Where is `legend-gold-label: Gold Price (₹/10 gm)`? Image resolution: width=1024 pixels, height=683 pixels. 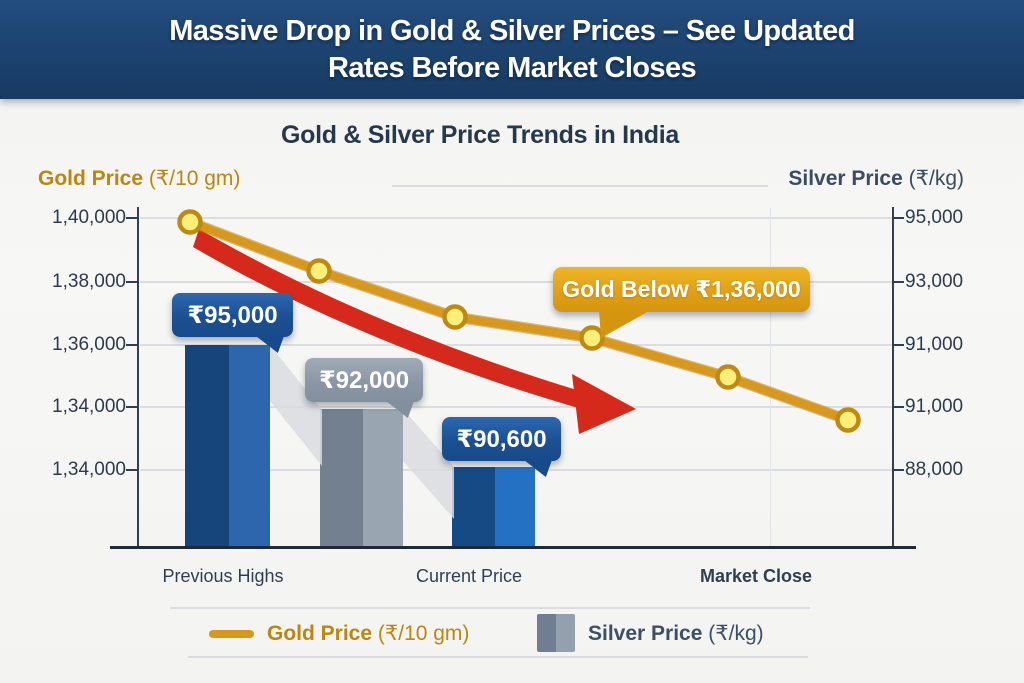 legend-gold-label: Gold Price (₹/10 gm) is located at coordinates (368, 633).